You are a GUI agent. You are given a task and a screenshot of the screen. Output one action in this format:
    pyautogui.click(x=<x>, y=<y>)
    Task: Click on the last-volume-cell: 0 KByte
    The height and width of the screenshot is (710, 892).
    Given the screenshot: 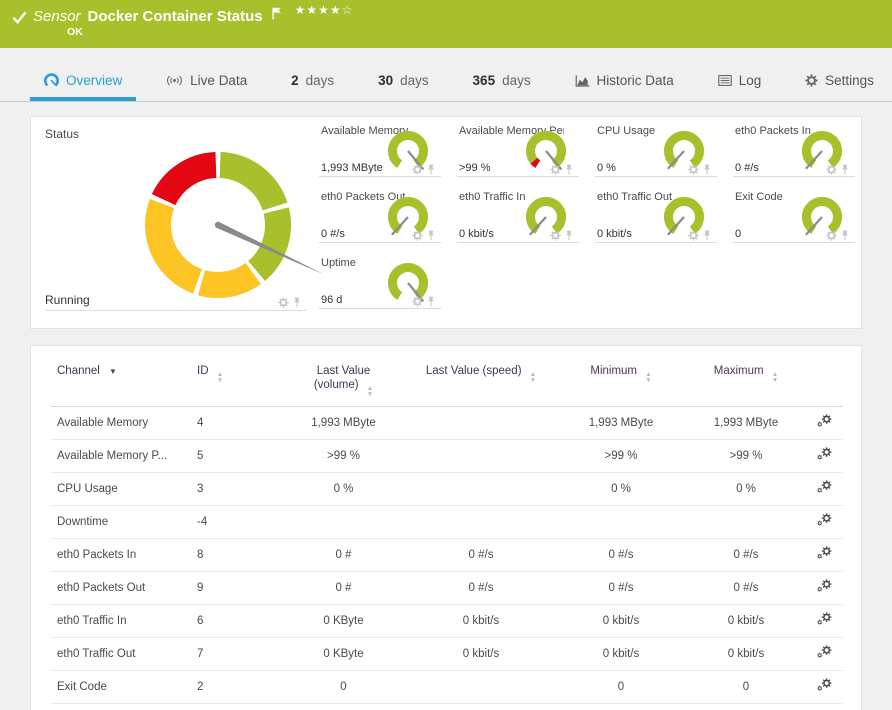 What is the action you would take?
    pyautogui.click(x=343, y=621)
    